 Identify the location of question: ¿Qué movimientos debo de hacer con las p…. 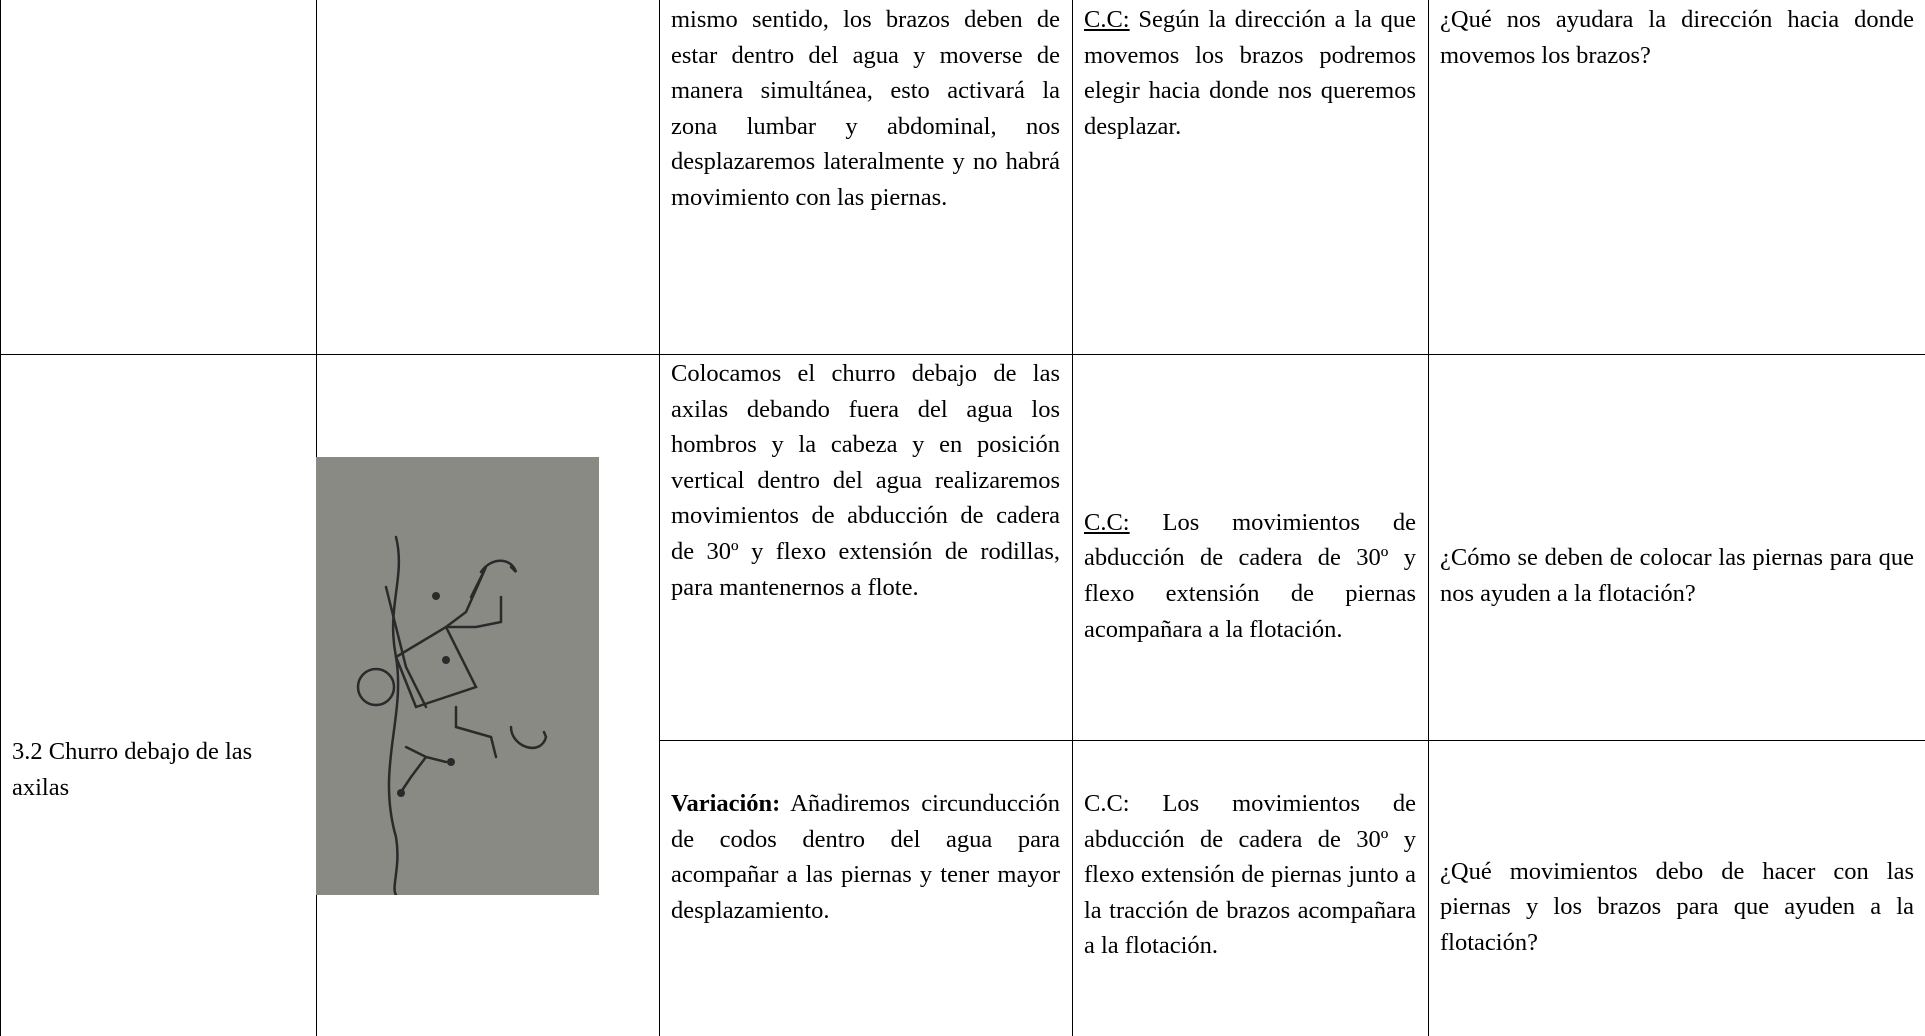
(1677, 906).